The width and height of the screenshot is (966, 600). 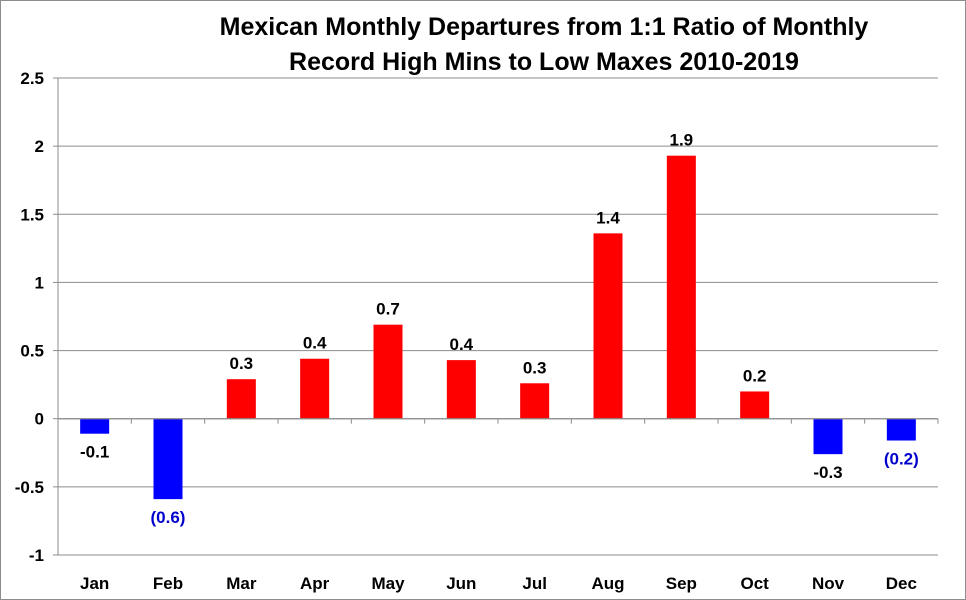 What do you see at coordinates (36, 555) in the screenshot?
I see `y-tick-label: -1` at bounding box center [36, 555].